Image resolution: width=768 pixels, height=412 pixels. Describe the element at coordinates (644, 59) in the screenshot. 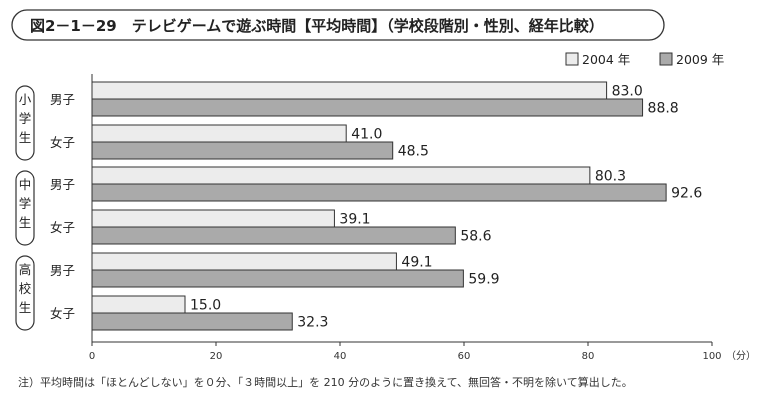

I see `legend: 2004 年 2009 年` at that location.